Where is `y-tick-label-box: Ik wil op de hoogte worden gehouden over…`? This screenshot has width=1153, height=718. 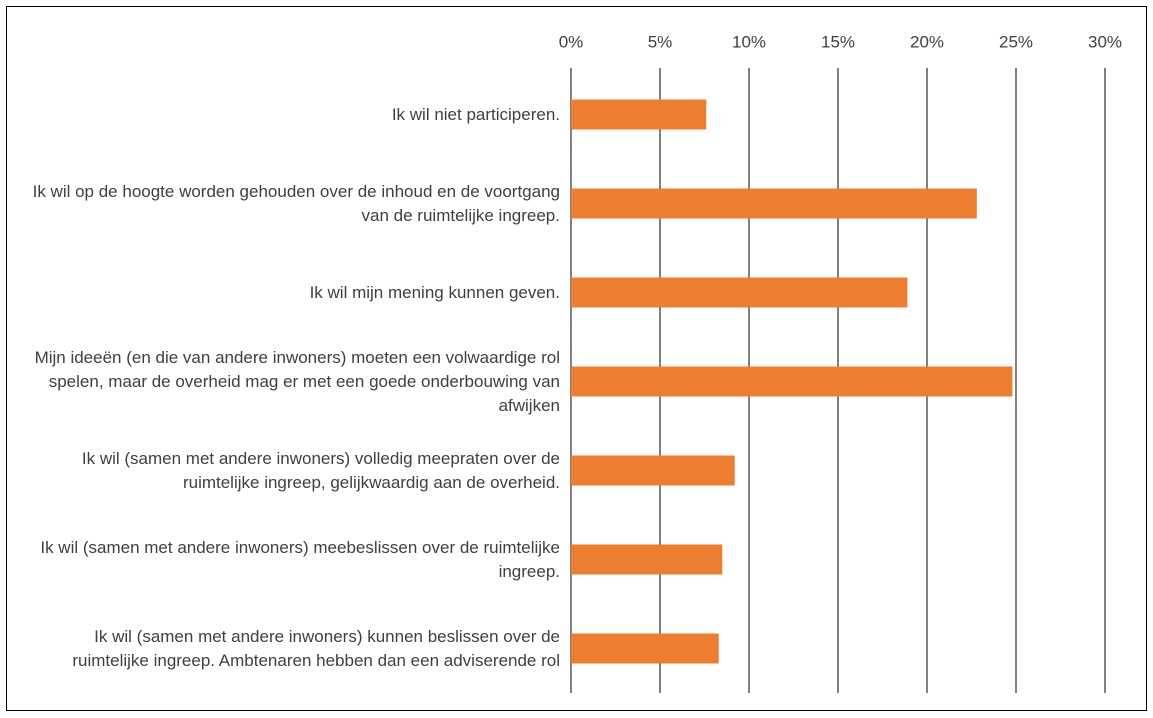
y-tick-label-box: Ik wil op de hoogte worden gehouden over… is located at coordinates (290, 203).